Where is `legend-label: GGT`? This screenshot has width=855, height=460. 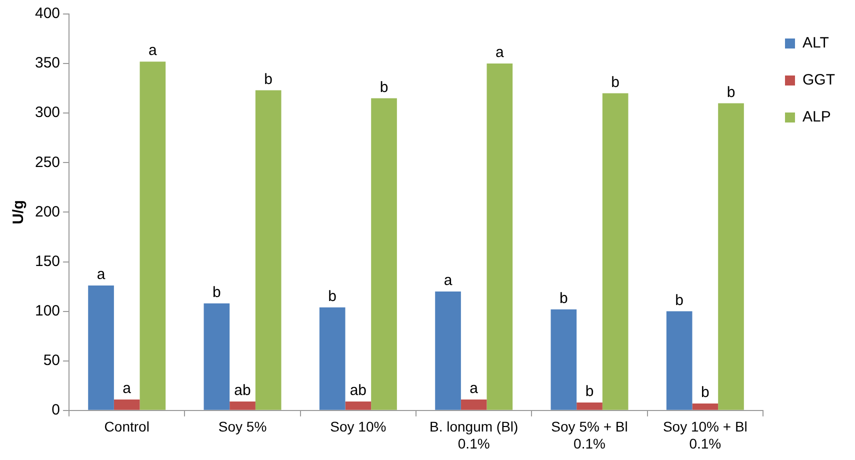
legend-label: GGT is located at coordinates (818, 80).